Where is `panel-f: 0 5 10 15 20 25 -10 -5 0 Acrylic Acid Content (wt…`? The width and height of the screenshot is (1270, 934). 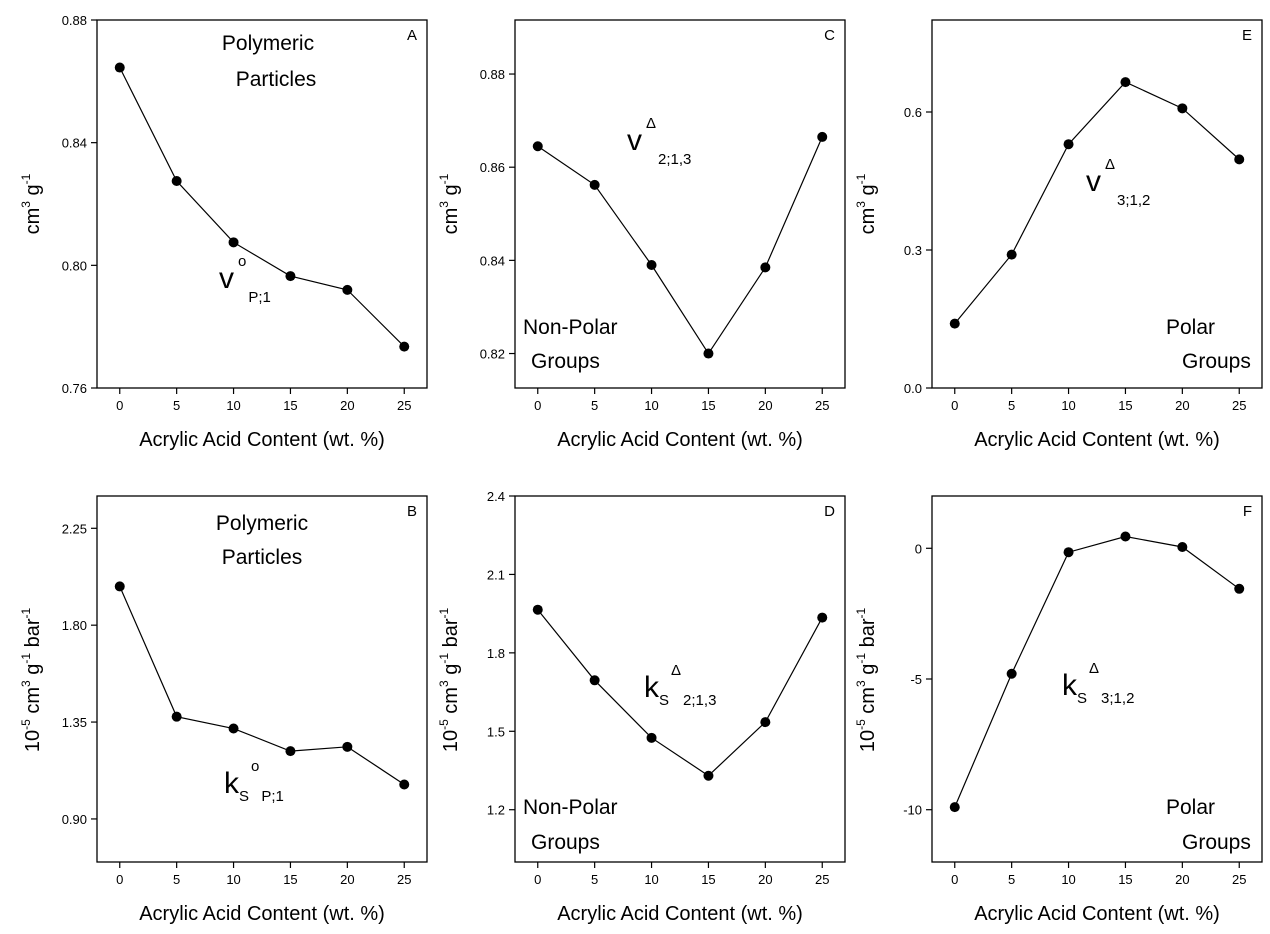
panel-f: 0 5 10 15 20 25 -10 -5 0 Acrylic Acid Content (wt… is located at coordinates (1058, 710).